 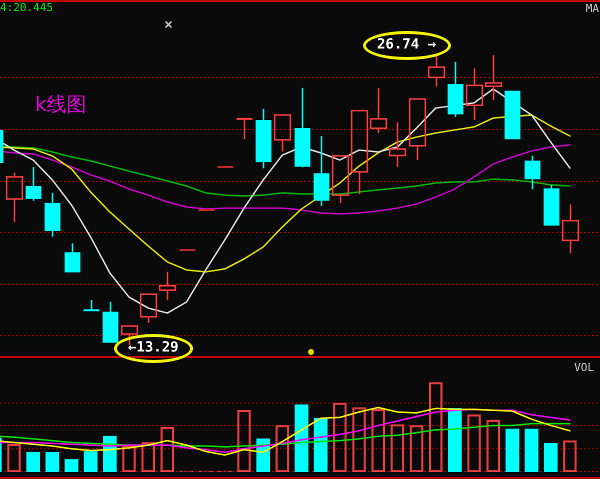 I want to click on annotation: MA, so click(x=593, y=8).